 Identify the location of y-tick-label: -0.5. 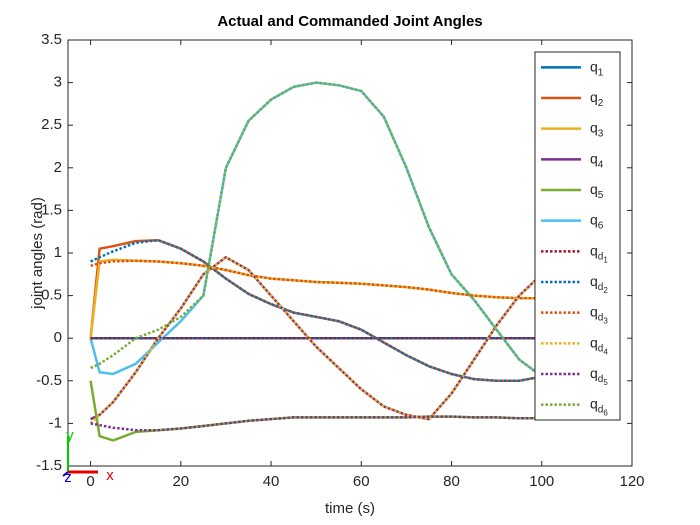
(49, 380).